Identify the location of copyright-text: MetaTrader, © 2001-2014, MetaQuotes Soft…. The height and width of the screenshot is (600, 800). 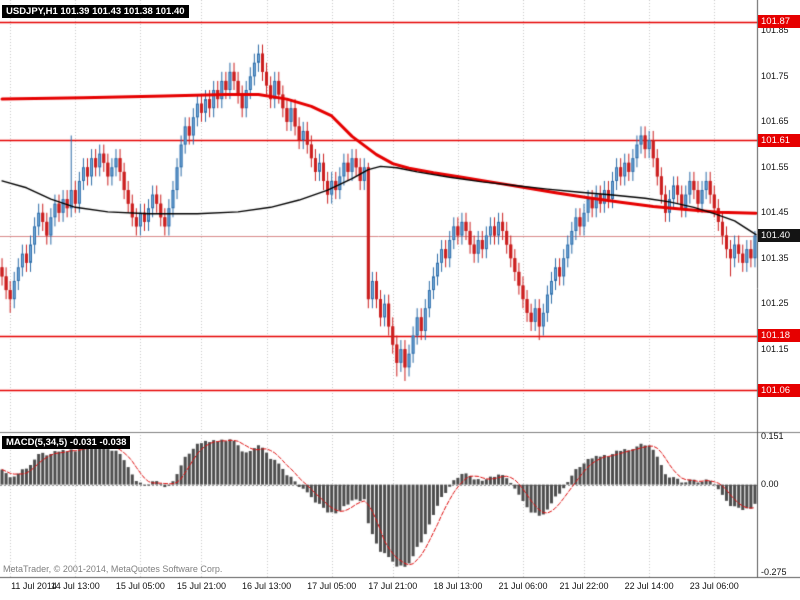
(113, 569).